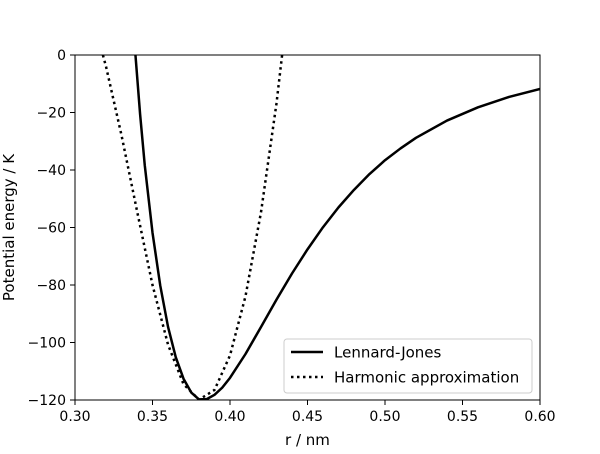  What do you see at coordinates (229, 417) in the screenshot?
I see `x-tick-label: 0.40` at bounding box center [229, 417].